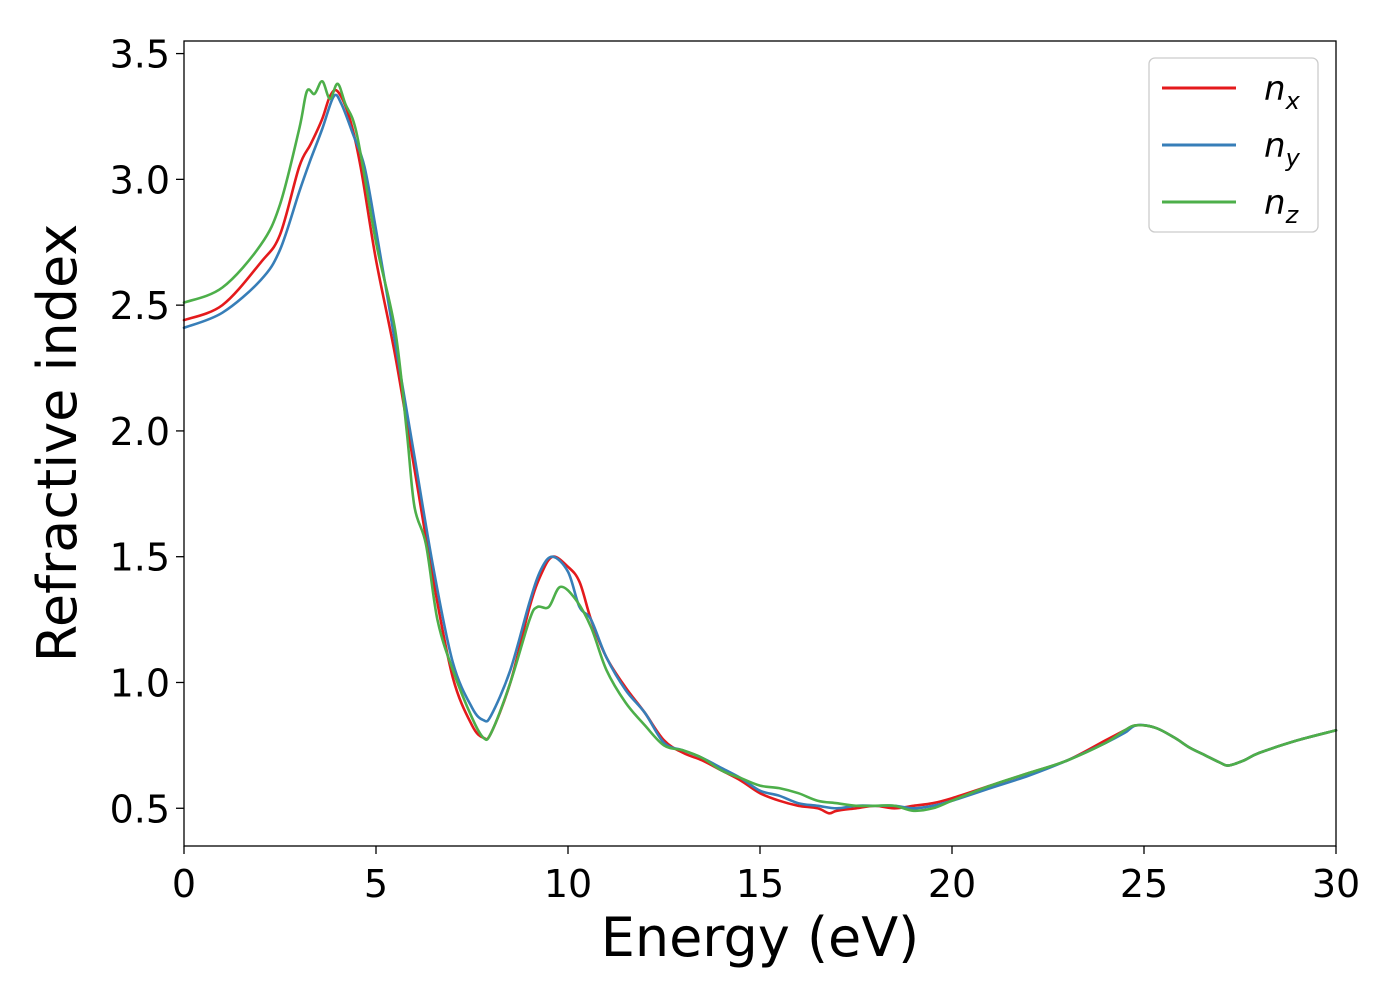 The width and height of the screenshot is (1400, 1000). What do you see at coordinates (376, 884) in the screenshot?
I see `x-tick-label: 5` at bounding box center [376, 884].